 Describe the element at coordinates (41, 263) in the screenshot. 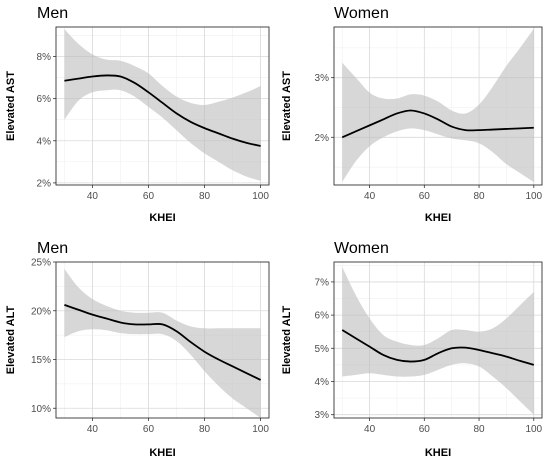

I see `y-tick-label: 25%` at that location.